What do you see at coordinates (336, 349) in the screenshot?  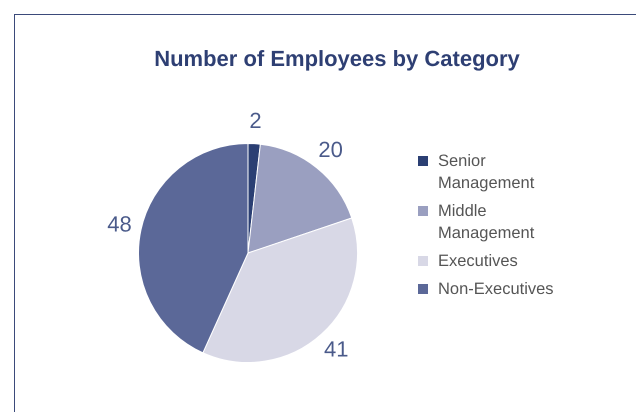 I see `data-label: 41` at bounding box center [336, 349].